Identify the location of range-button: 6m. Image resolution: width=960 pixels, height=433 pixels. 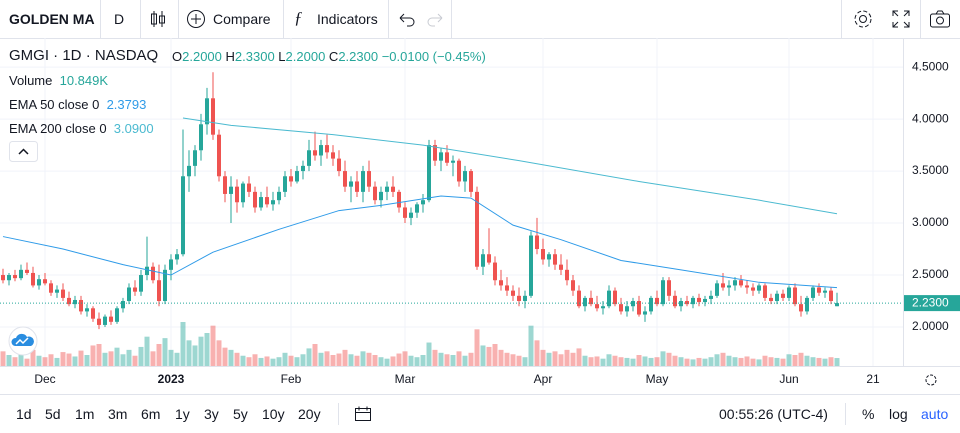
(151, 414).